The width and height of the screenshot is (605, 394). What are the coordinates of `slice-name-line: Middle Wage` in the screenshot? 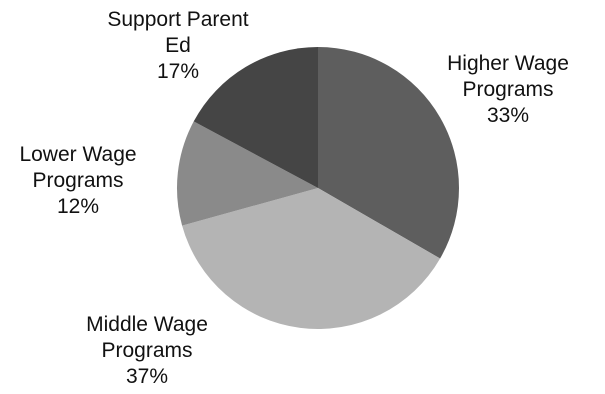 It's located at (147, 324).